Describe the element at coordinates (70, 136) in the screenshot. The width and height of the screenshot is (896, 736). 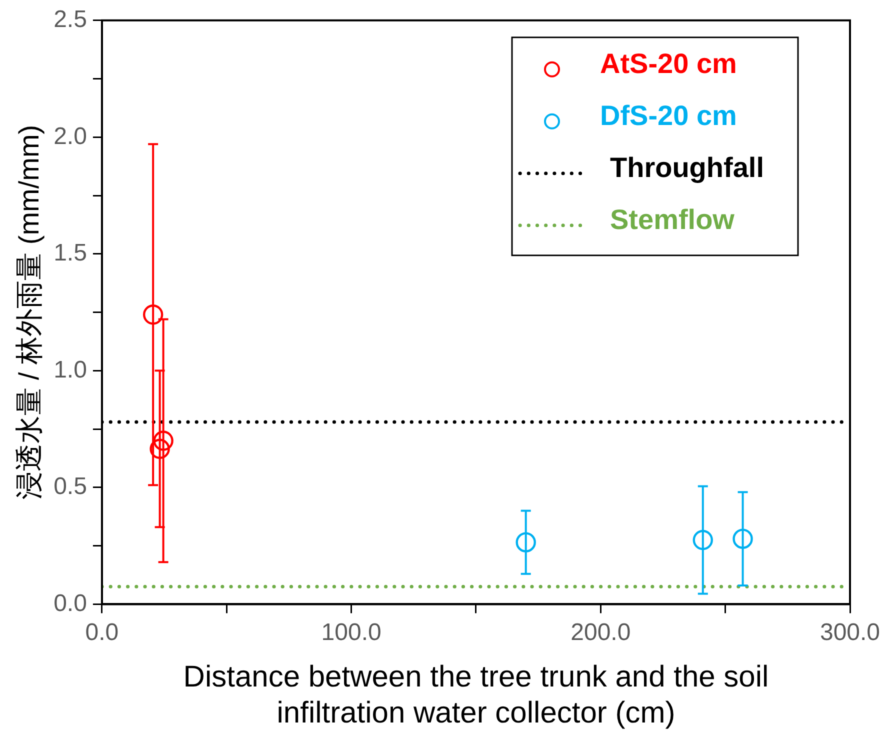
I see `y-tick-label: 2.0` at that location.